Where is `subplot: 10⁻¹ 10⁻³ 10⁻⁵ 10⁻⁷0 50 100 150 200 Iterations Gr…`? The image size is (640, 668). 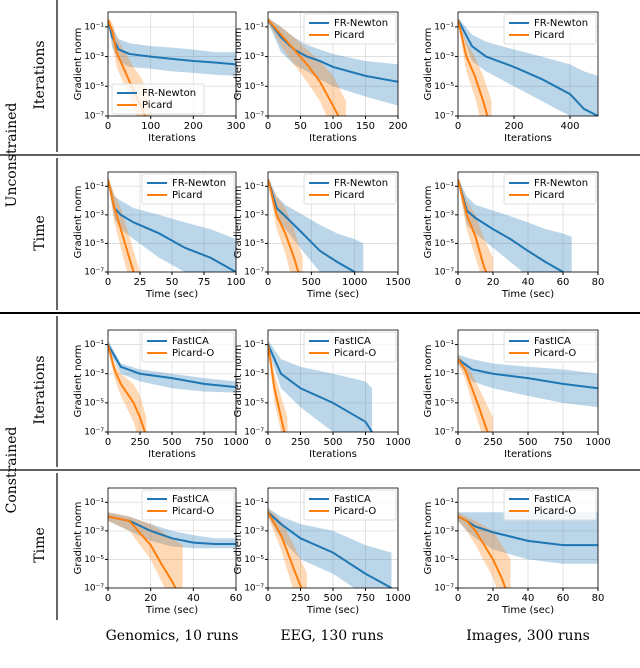
subplot: 10⁻¹ 10⁻³ 10⁻⁵ 10⁻⁷0 50 100 150 200 Iterations Gr… is located at coordinates (320, 77).